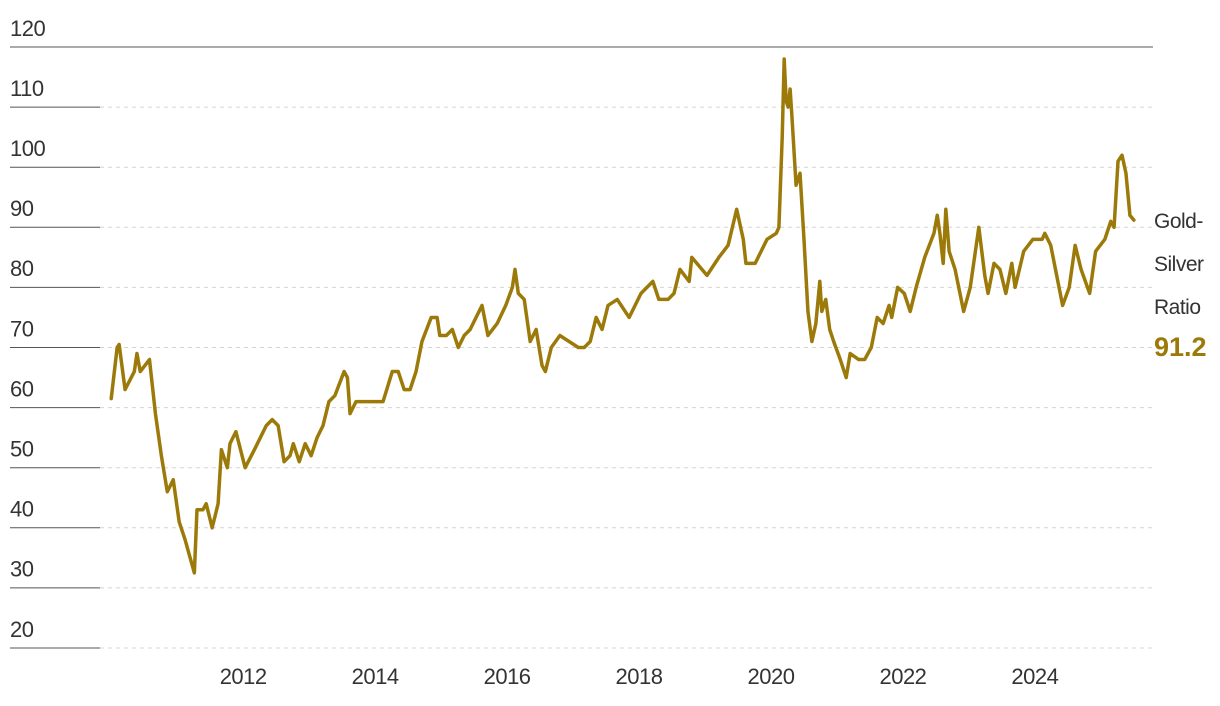 This screenshot has height=706, width=1220. What do you see at coordinates (22, 208) in the screenshot?
I see `y-tick-label: 90` at bounding box center [22, 208].